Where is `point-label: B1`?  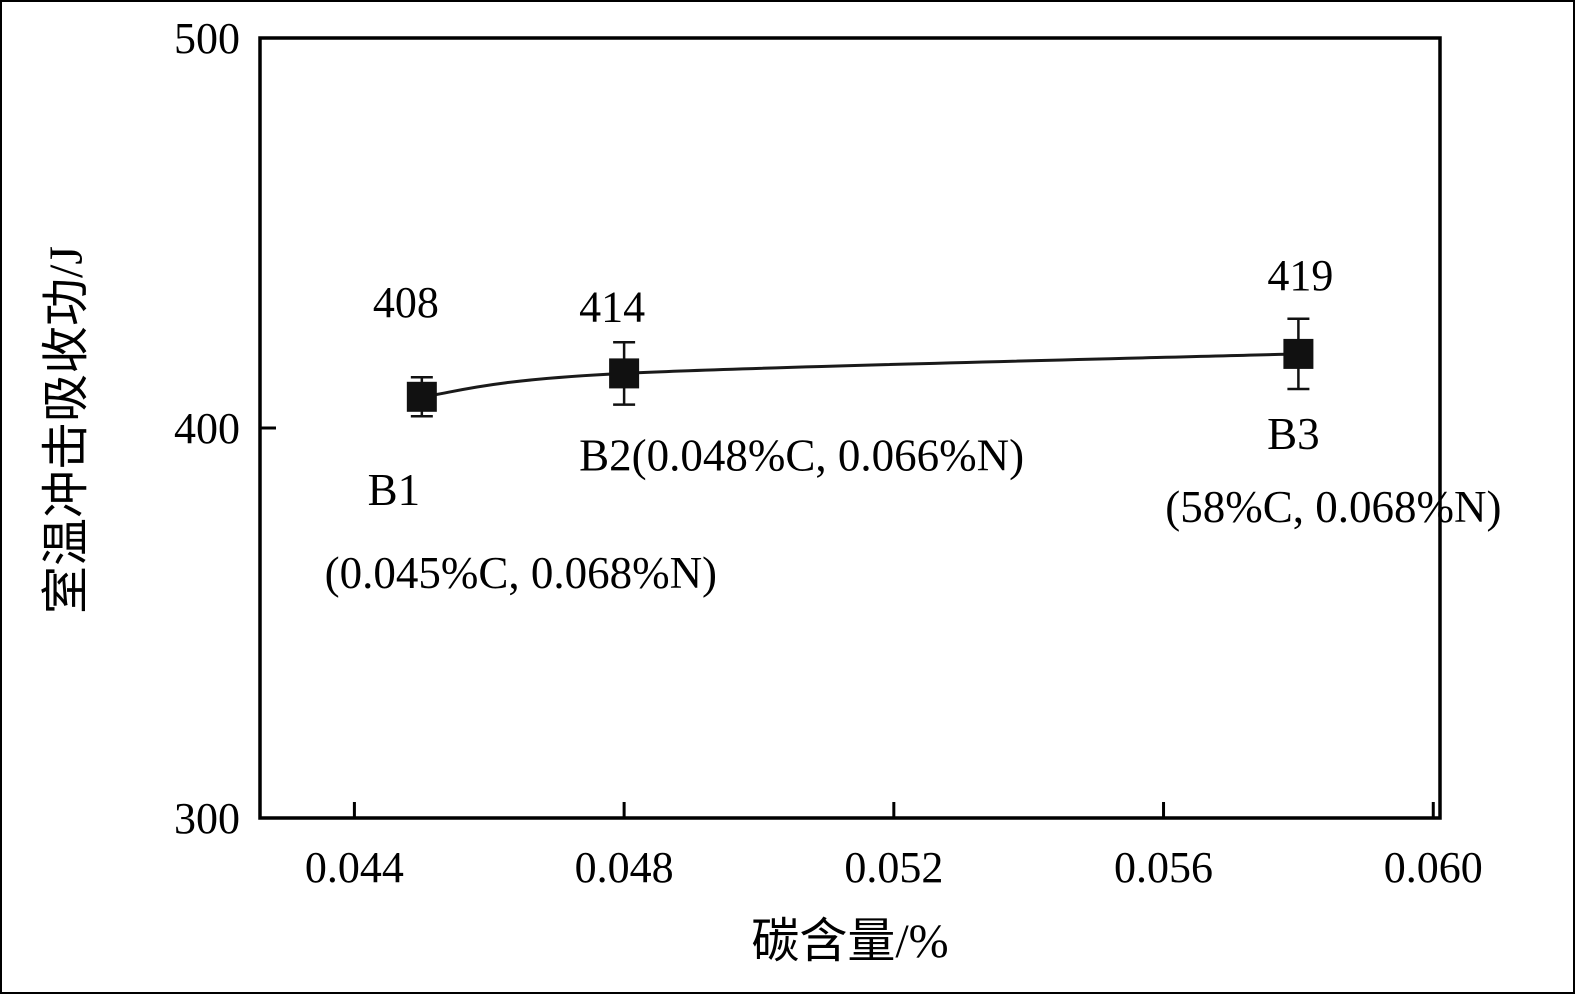 point-label: B1 is located at coordinates (394, 490).